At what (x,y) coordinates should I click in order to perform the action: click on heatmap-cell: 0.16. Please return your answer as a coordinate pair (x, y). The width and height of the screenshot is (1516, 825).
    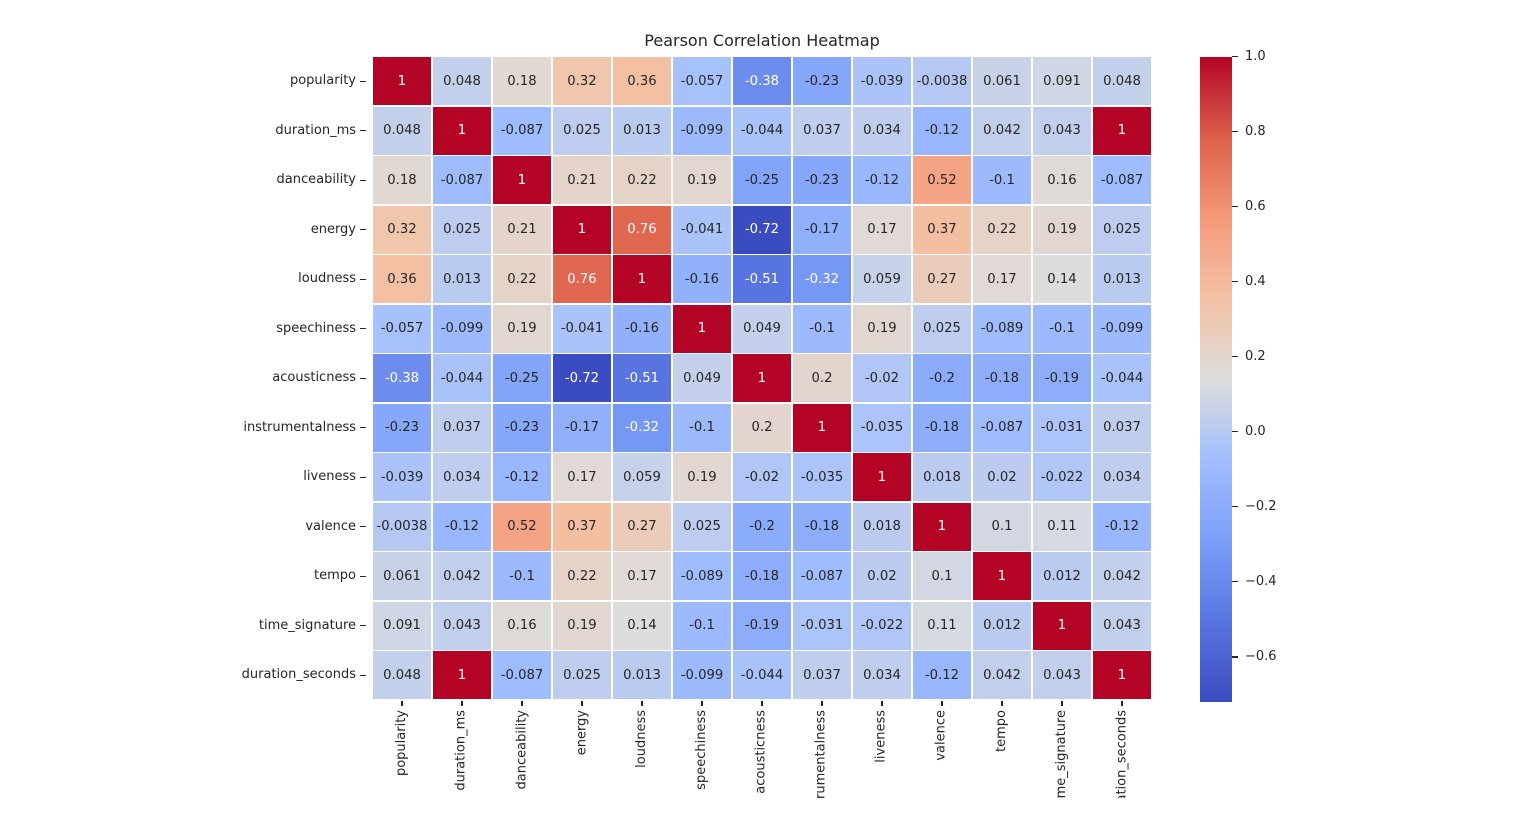
    Looking at the image, I should click on (1062, 180).